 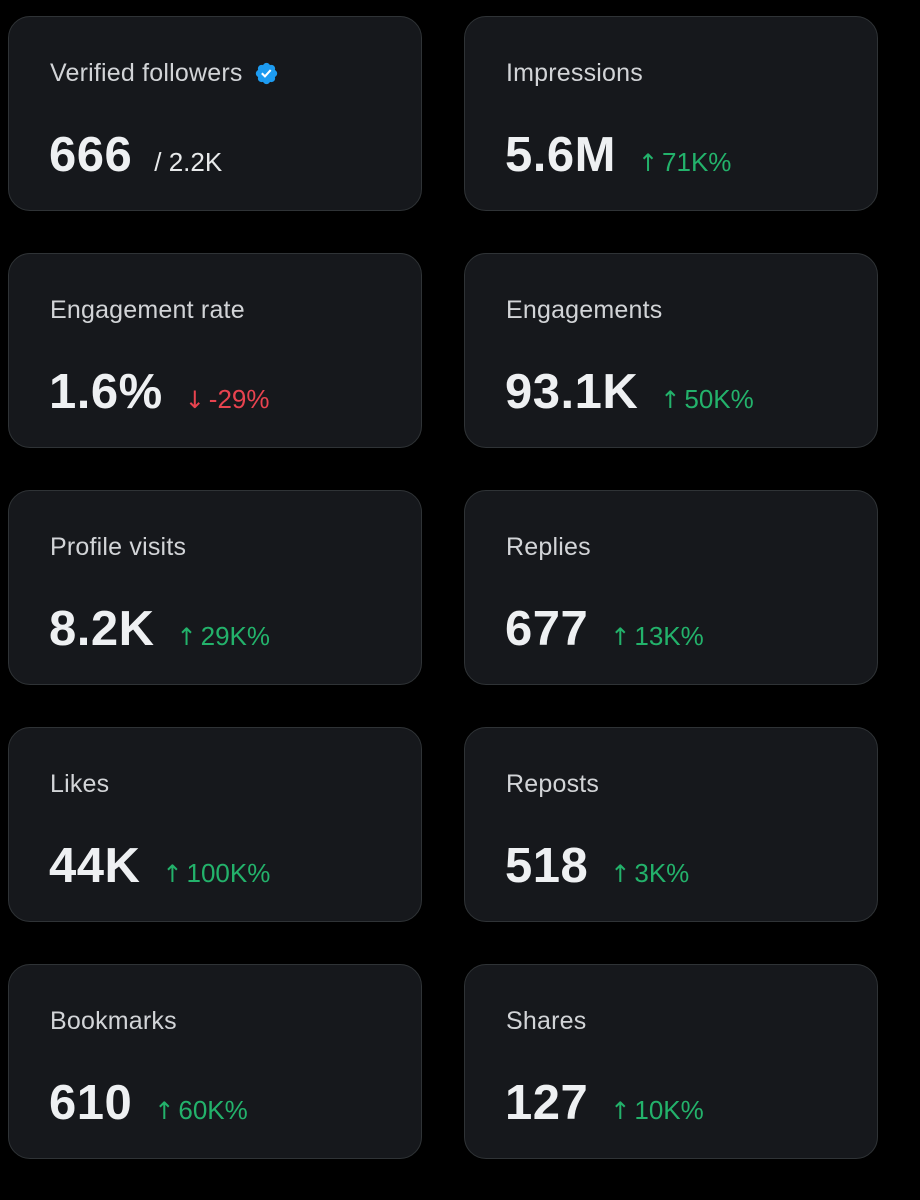 What do you see at coordinates (91, 155) in the screenshot?
I see `metric-value: 666` at bounding box center [91, 155].